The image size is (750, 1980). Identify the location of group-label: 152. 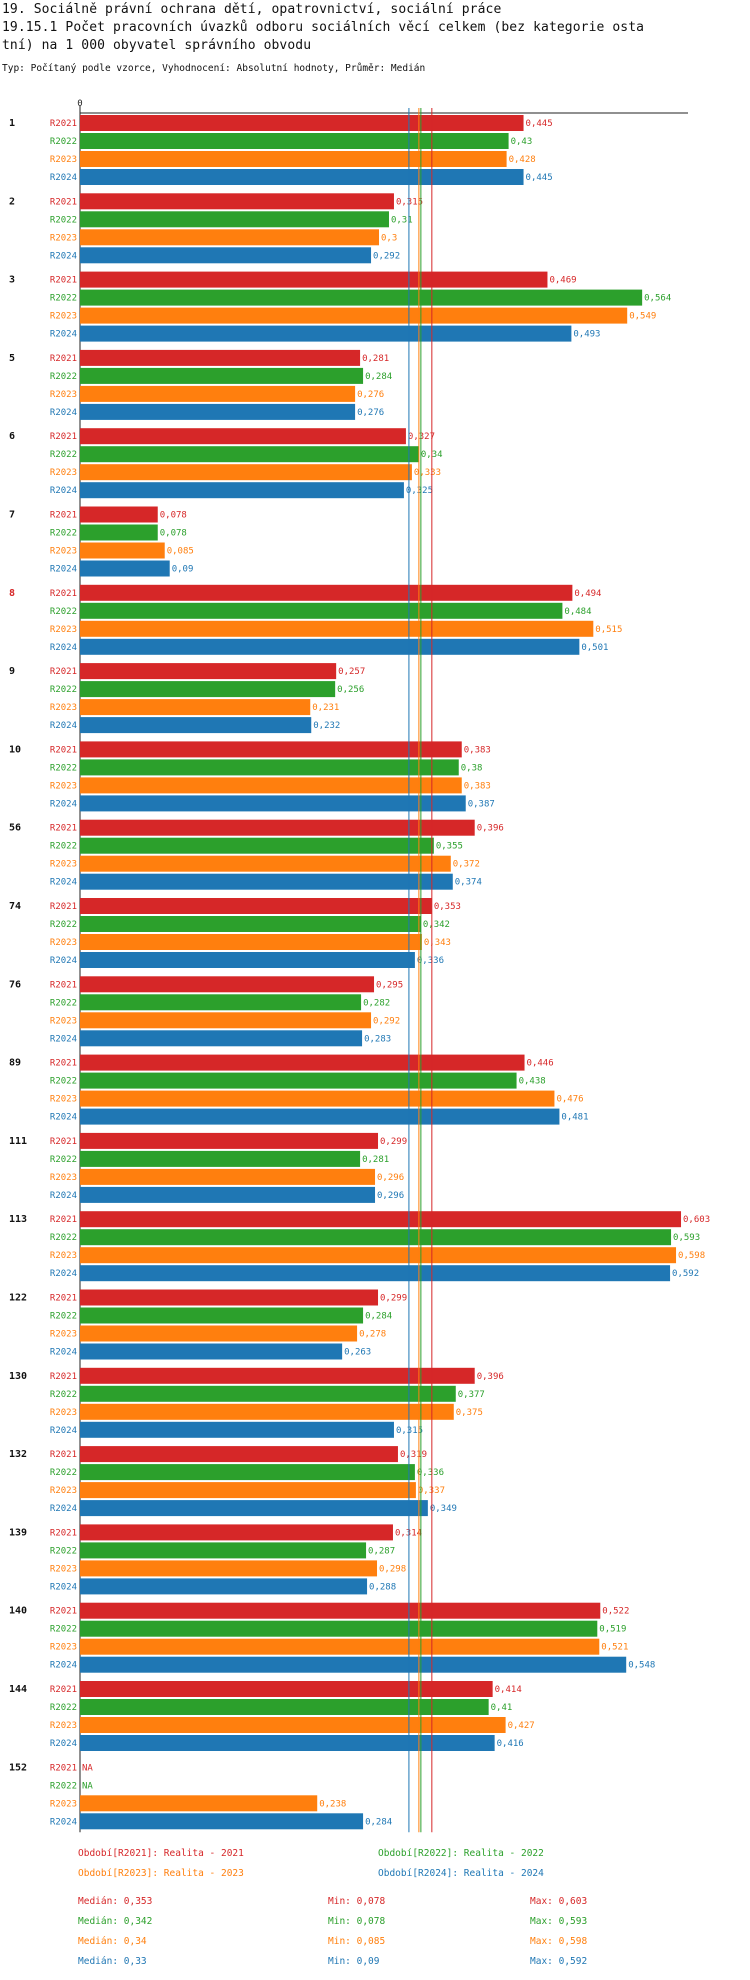
(18, 1767).